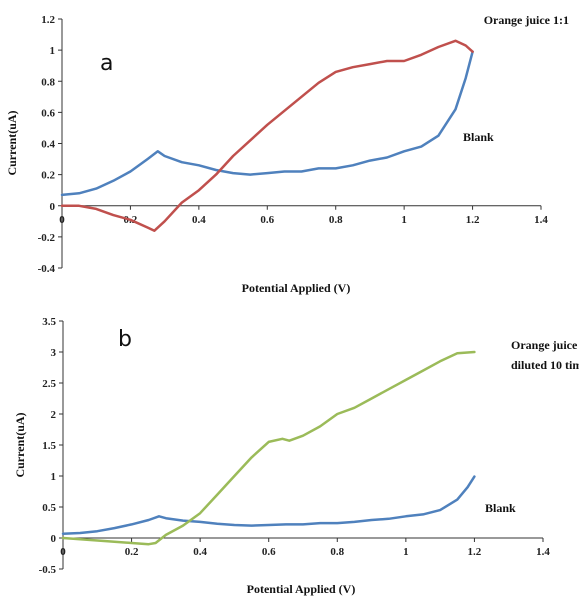 This screenshot has height=596, width=579. What do you see at coordinates (48, 113) in the screenshot?
I see `y-tick-label-a: 0.6` at bounding box center [48, 113].